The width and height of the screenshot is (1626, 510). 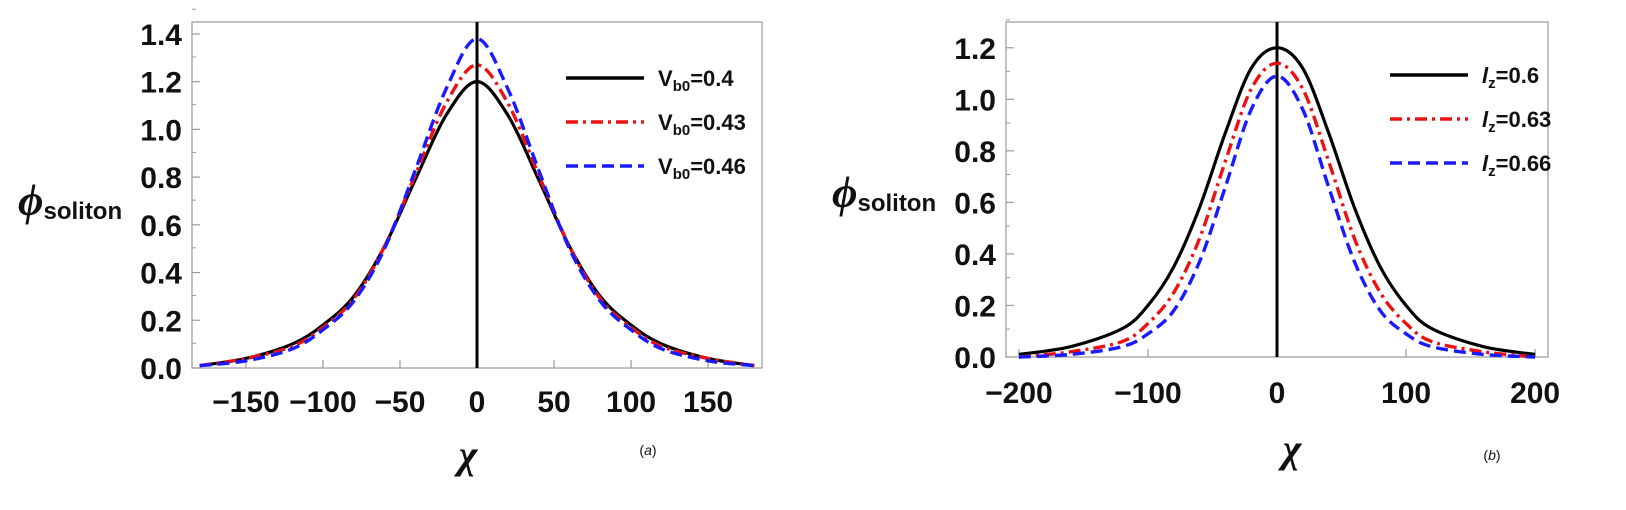 I want to click on legend-entry: lz=0.6, so click(x=1510, y=77).